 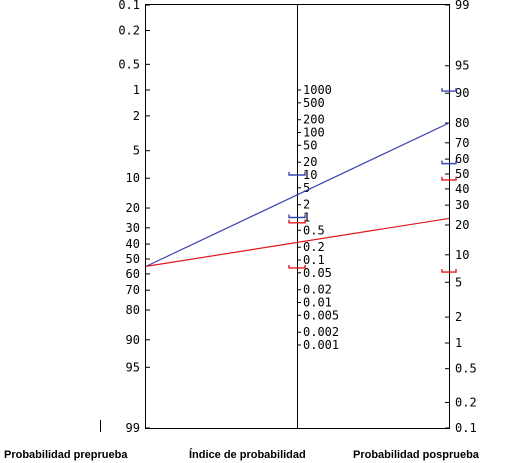 What do you see at coordinates (133, 228) in the screenshot?
I see `pretest-tick-label-30: 30` at bounding box center [133, 228].